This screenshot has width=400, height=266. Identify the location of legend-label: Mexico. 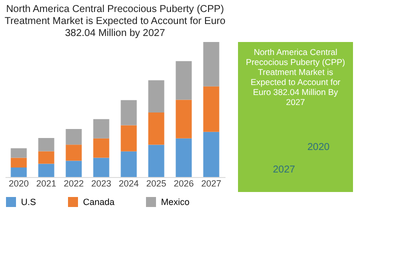
(175, 202).